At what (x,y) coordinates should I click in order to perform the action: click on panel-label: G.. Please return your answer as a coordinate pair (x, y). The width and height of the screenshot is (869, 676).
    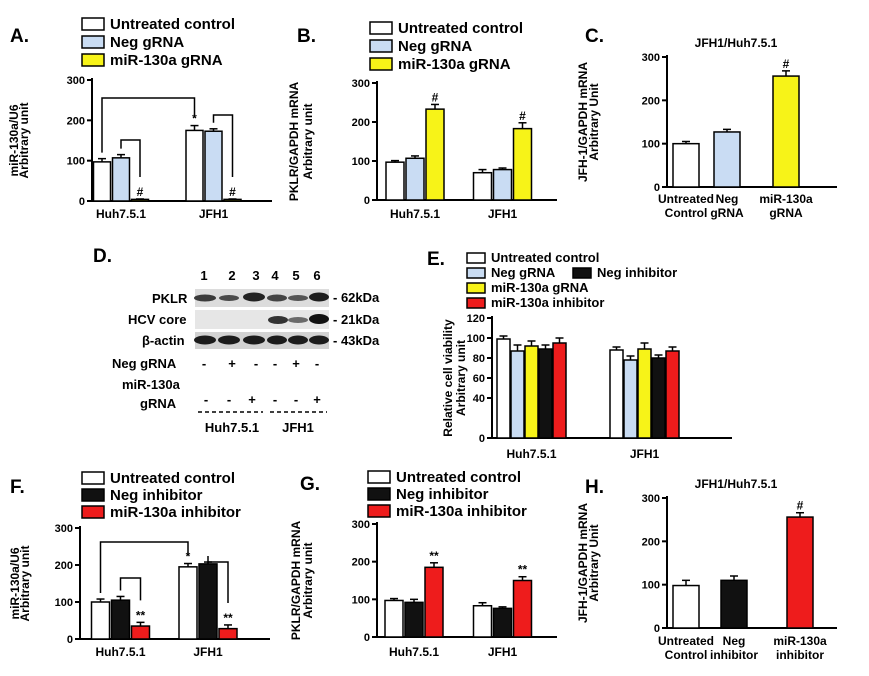
    Looking at the image, I should click on (310, 484).